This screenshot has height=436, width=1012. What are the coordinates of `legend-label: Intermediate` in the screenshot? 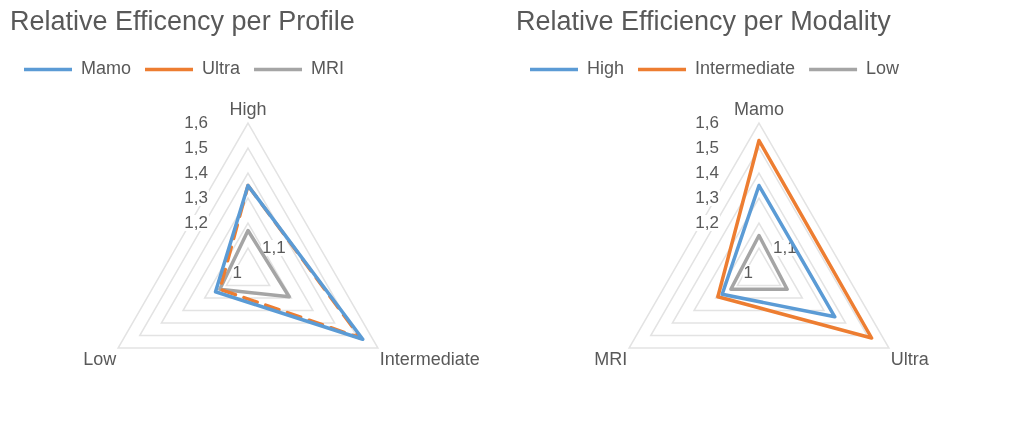 It's located at (745, 68).